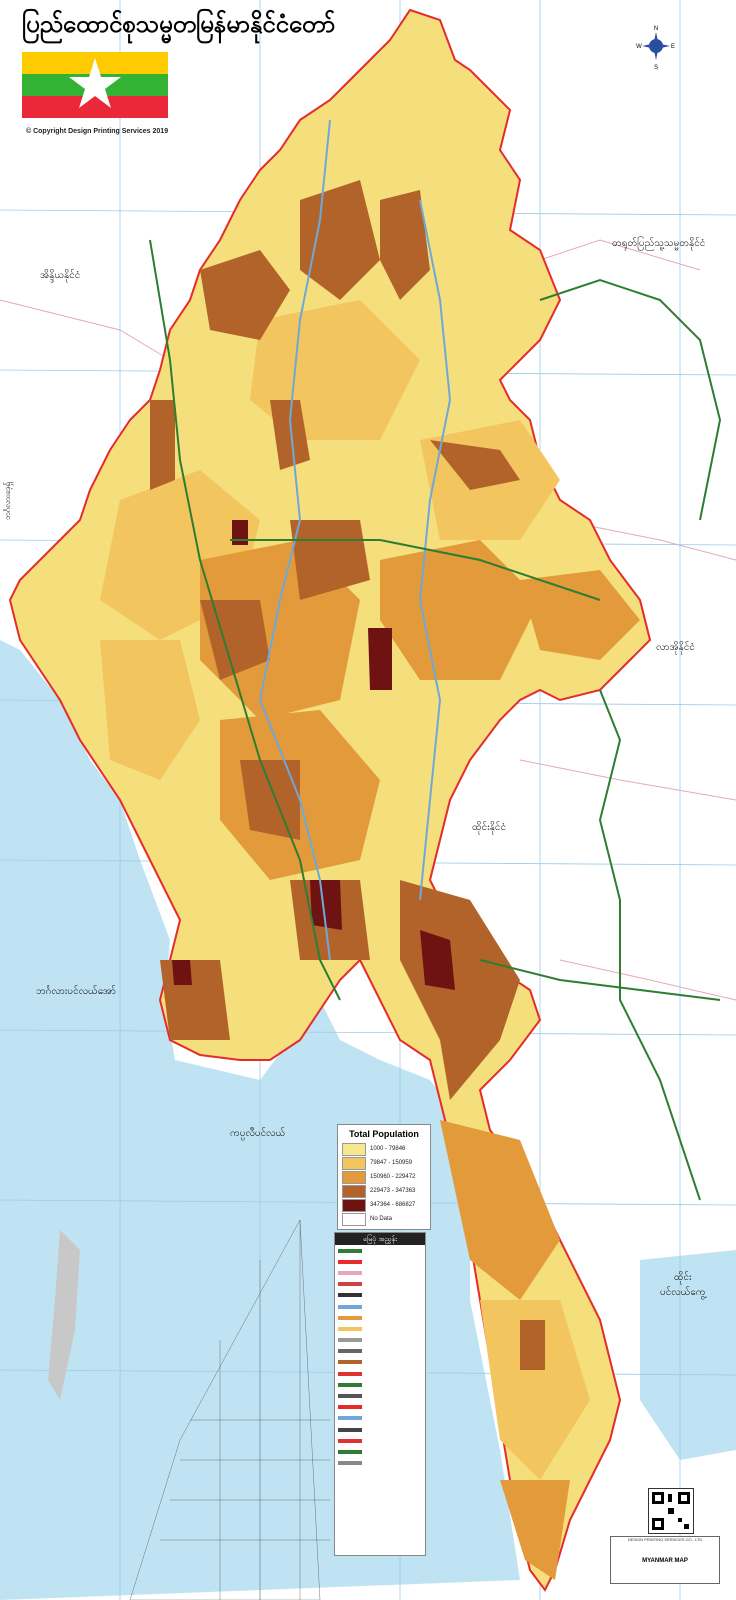  Describe the element at coordinates (7, 501) in the screenshot. I see `label-bangladesh: ဘင်္ဂလားဒေ့ရှ်` at that location.